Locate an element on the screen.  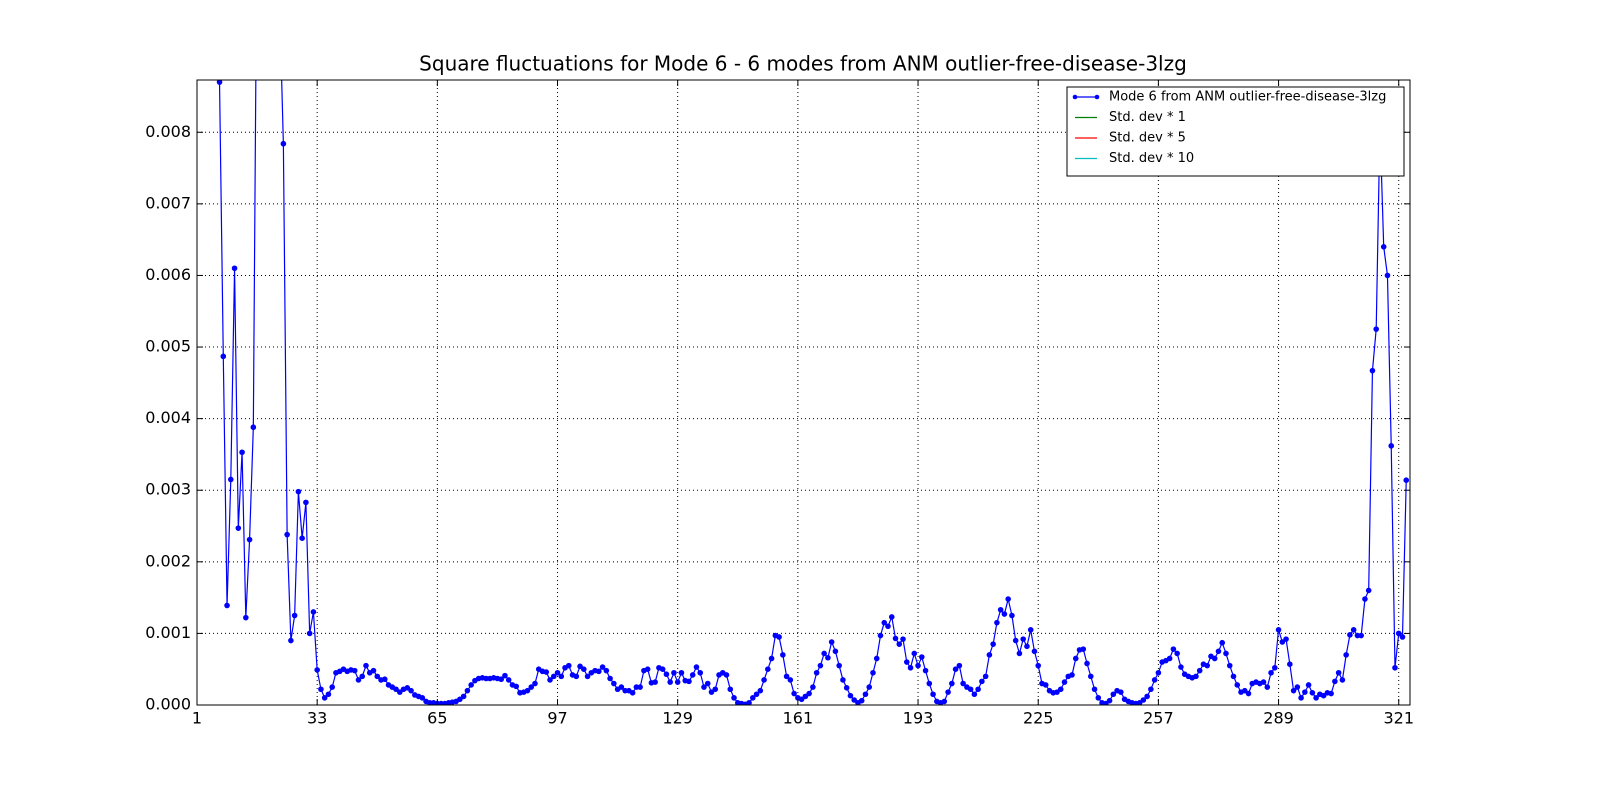
legend-label: Std. dev * 10 is located at coordinates (1151, 158).